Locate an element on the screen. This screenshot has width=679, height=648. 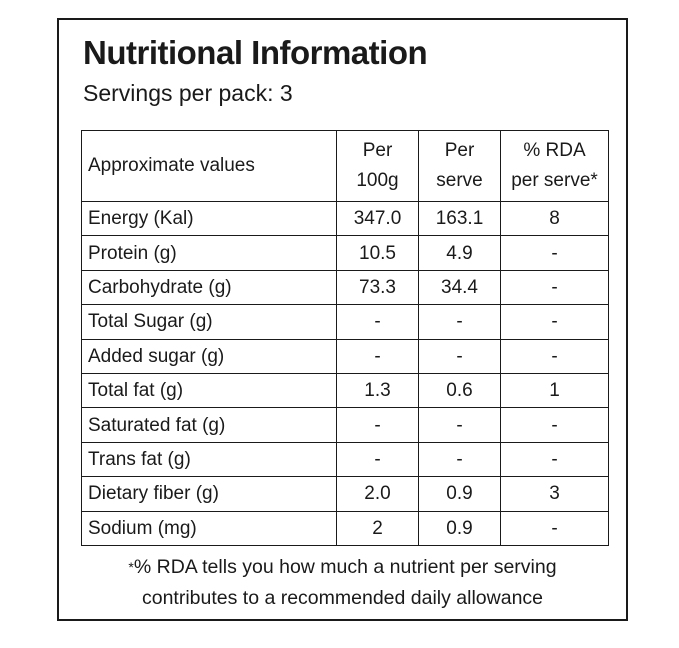
value-per-serve: 163.1 is located at coordinates (459, 218).